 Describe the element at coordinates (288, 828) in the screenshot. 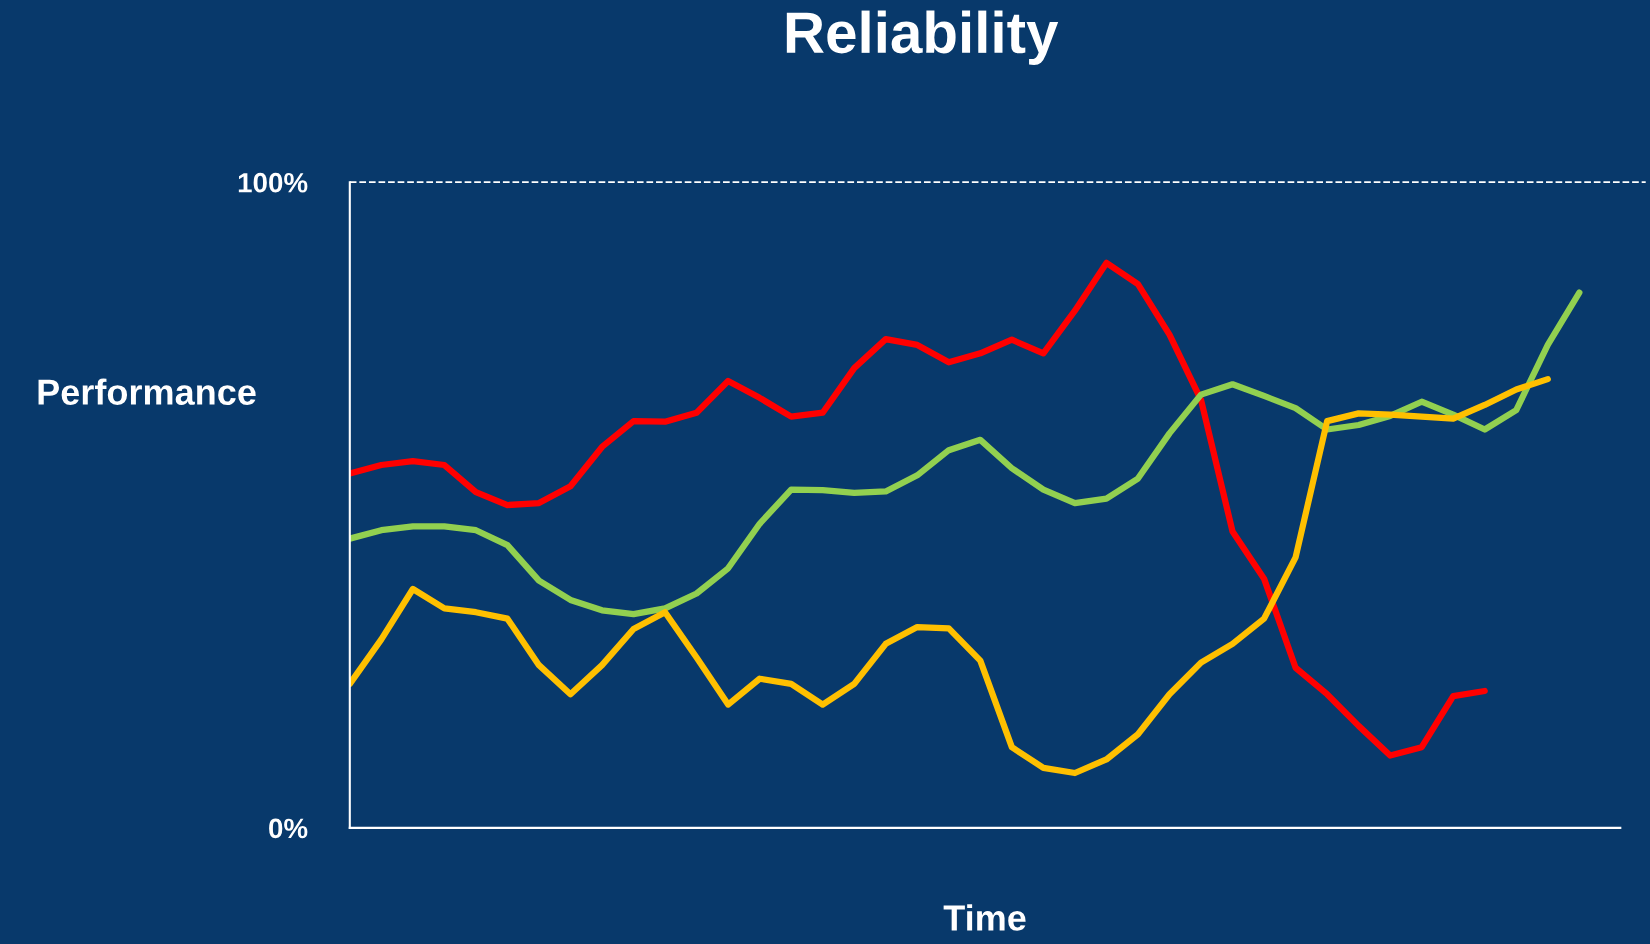

I see `y-tick-label: 0%` at that location.